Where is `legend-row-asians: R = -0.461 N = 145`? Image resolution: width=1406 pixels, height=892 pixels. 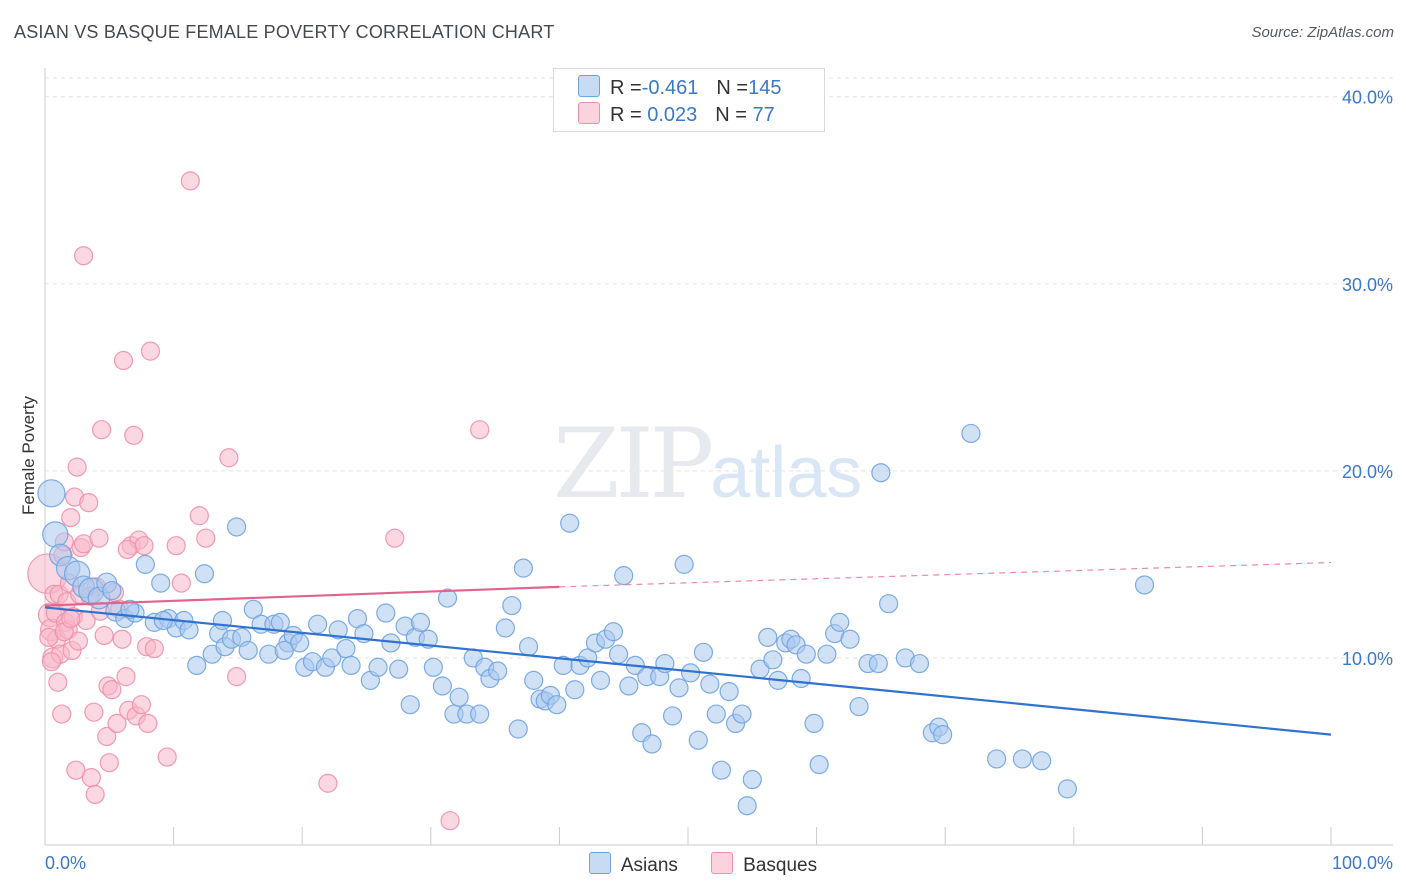
legend-row-asians: R = -0.461 N = 145 is located at coordinates (679, 88).